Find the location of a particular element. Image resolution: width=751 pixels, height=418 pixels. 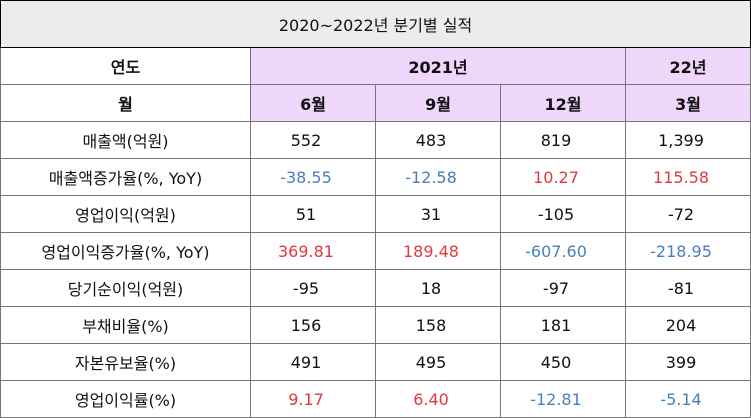

cell-value: 156 is located at coordinates (313, 325).